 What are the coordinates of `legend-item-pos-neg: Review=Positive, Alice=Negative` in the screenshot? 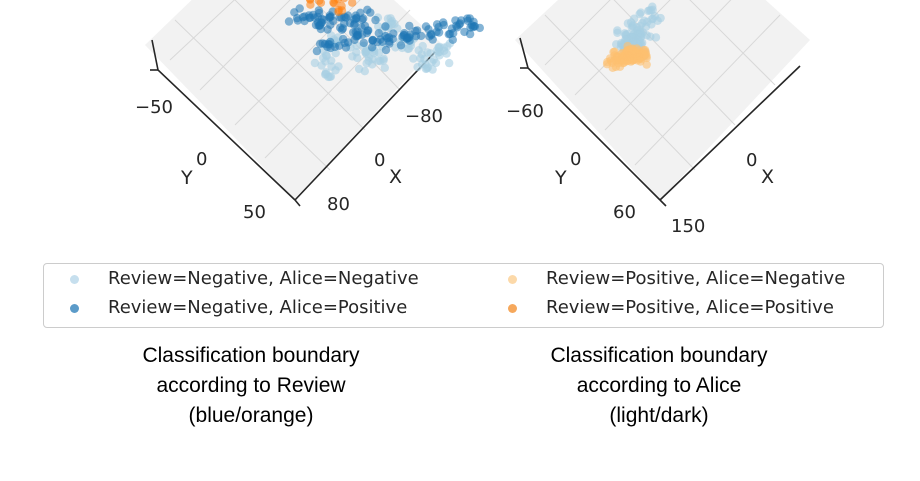 It's located at (677, 279).